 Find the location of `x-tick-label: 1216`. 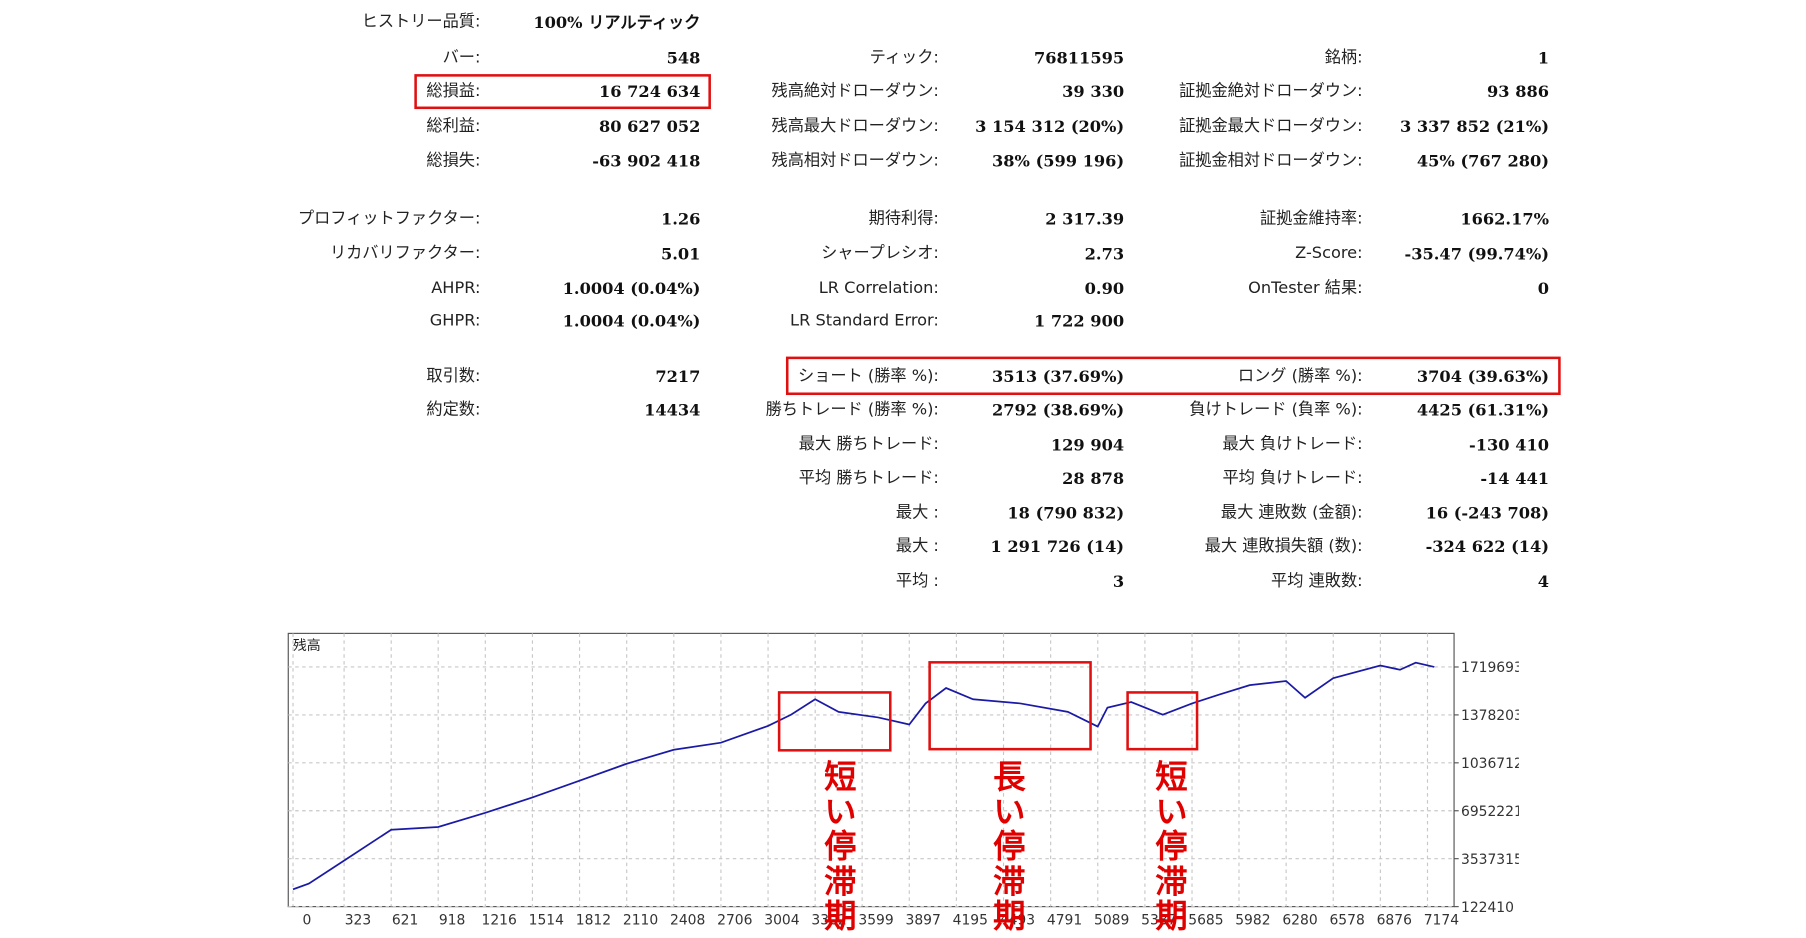

x-tick-label: 1216 is located at coordinates (499, 921).